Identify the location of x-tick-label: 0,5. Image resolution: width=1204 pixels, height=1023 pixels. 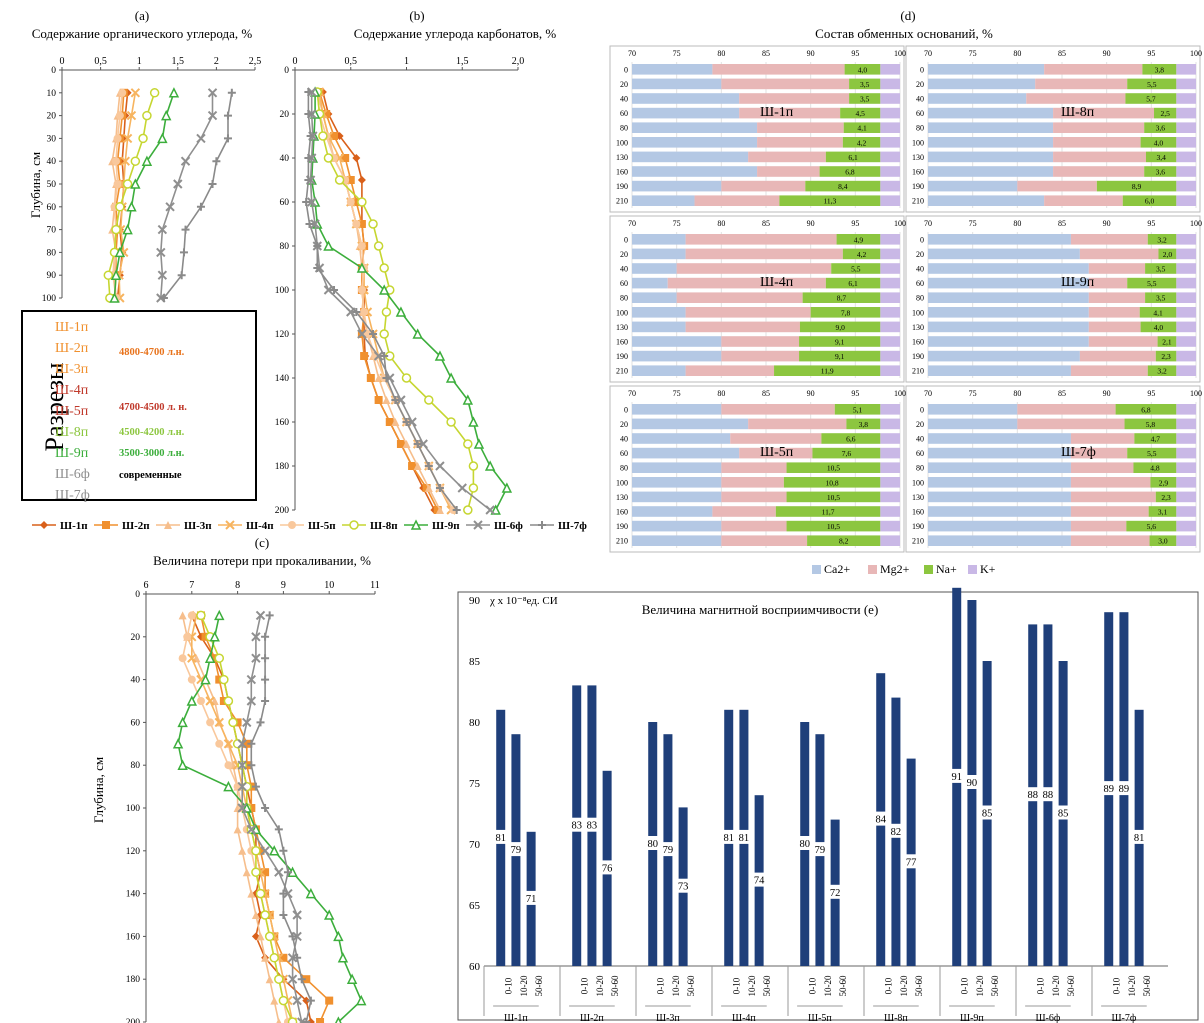
(351, 61).